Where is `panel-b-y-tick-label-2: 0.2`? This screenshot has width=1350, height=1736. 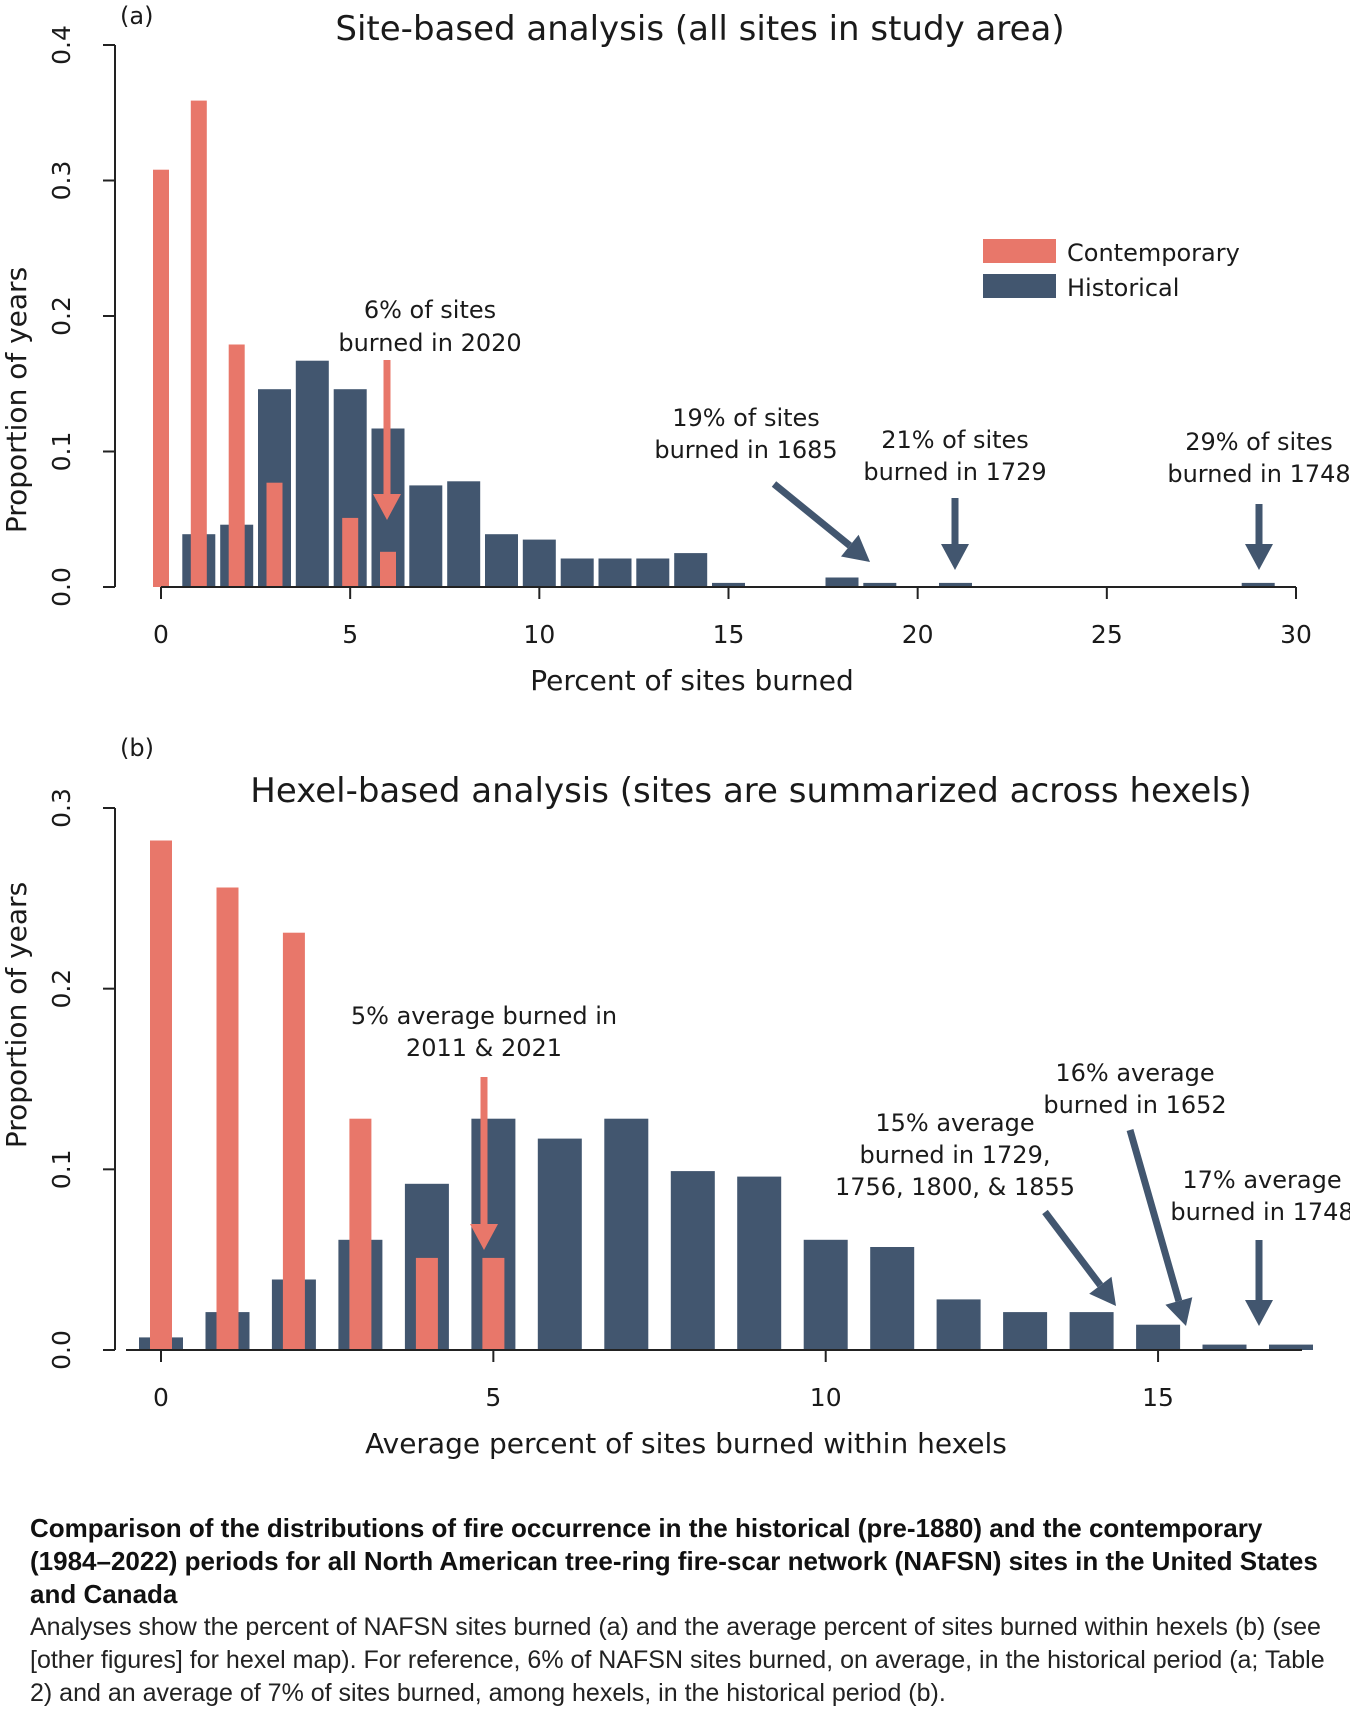
panel-b-y-tick-label-2: 0.2 is located at coordinates (61, 989).